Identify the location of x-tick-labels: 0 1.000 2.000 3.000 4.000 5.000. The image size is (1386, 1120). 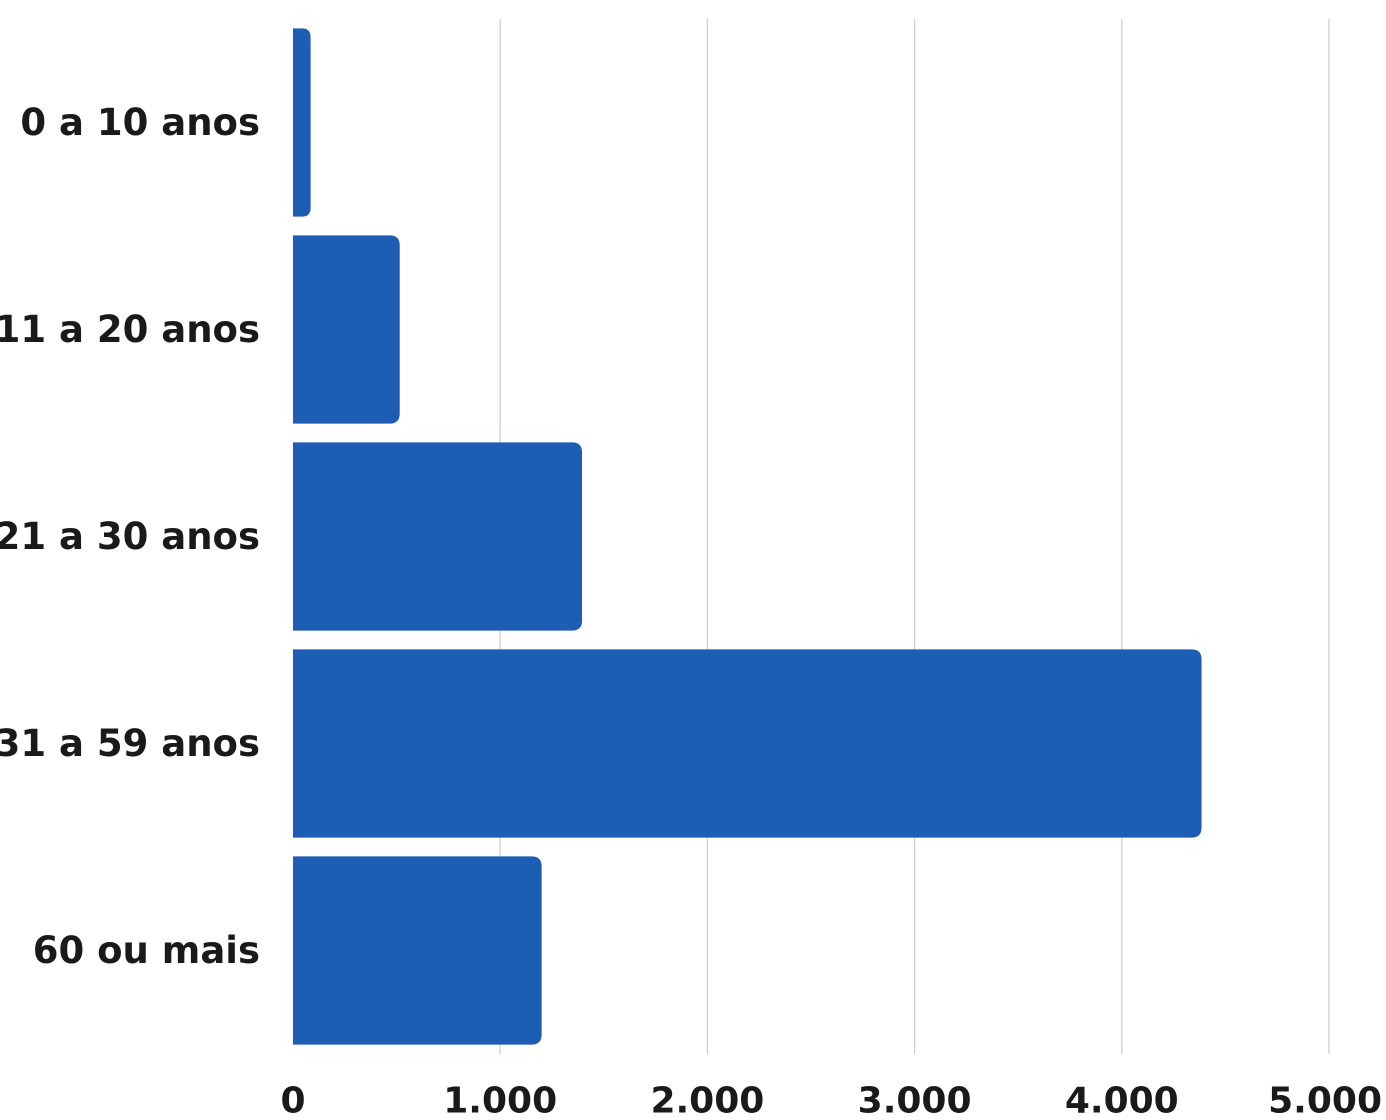
(831, 1100).